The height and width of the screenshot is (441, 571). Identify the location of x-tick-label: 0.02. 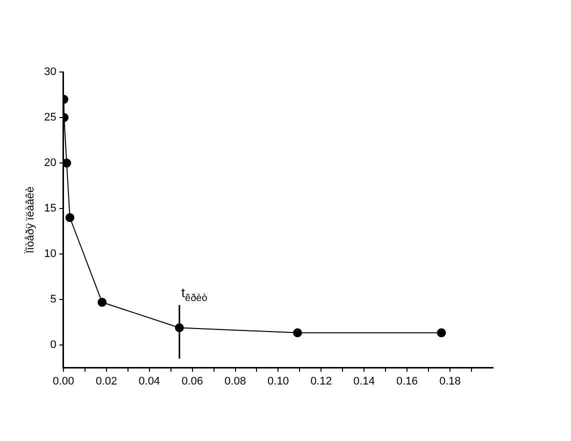
(107, 381).